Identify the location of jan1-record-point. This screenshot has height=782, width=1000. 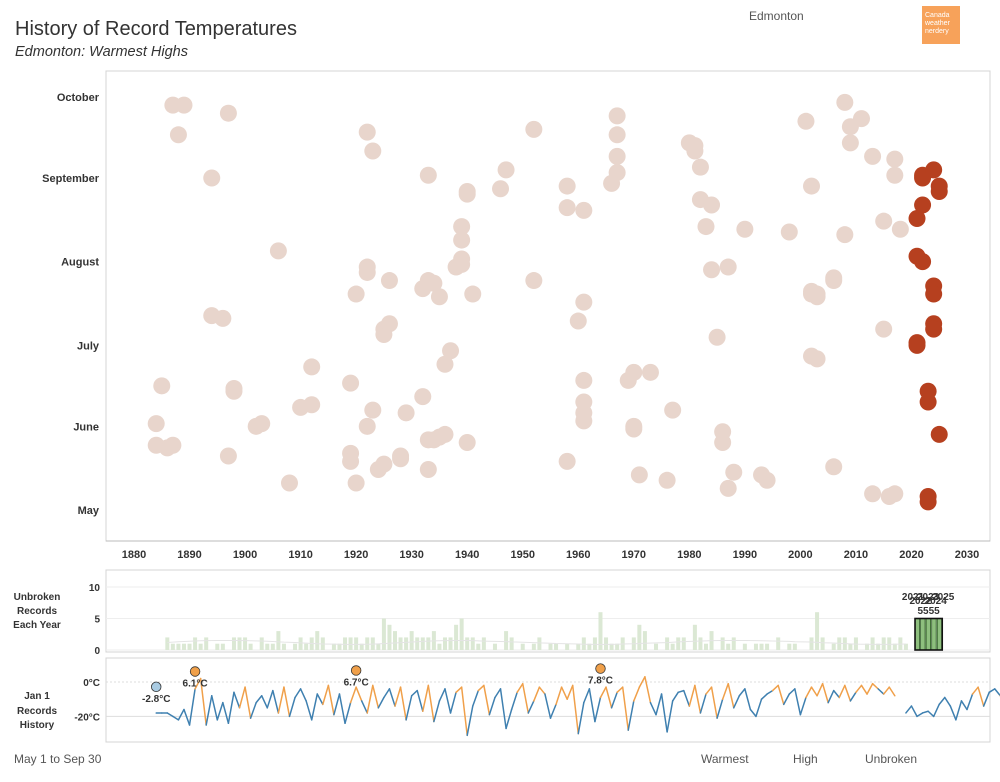
(356, 670).